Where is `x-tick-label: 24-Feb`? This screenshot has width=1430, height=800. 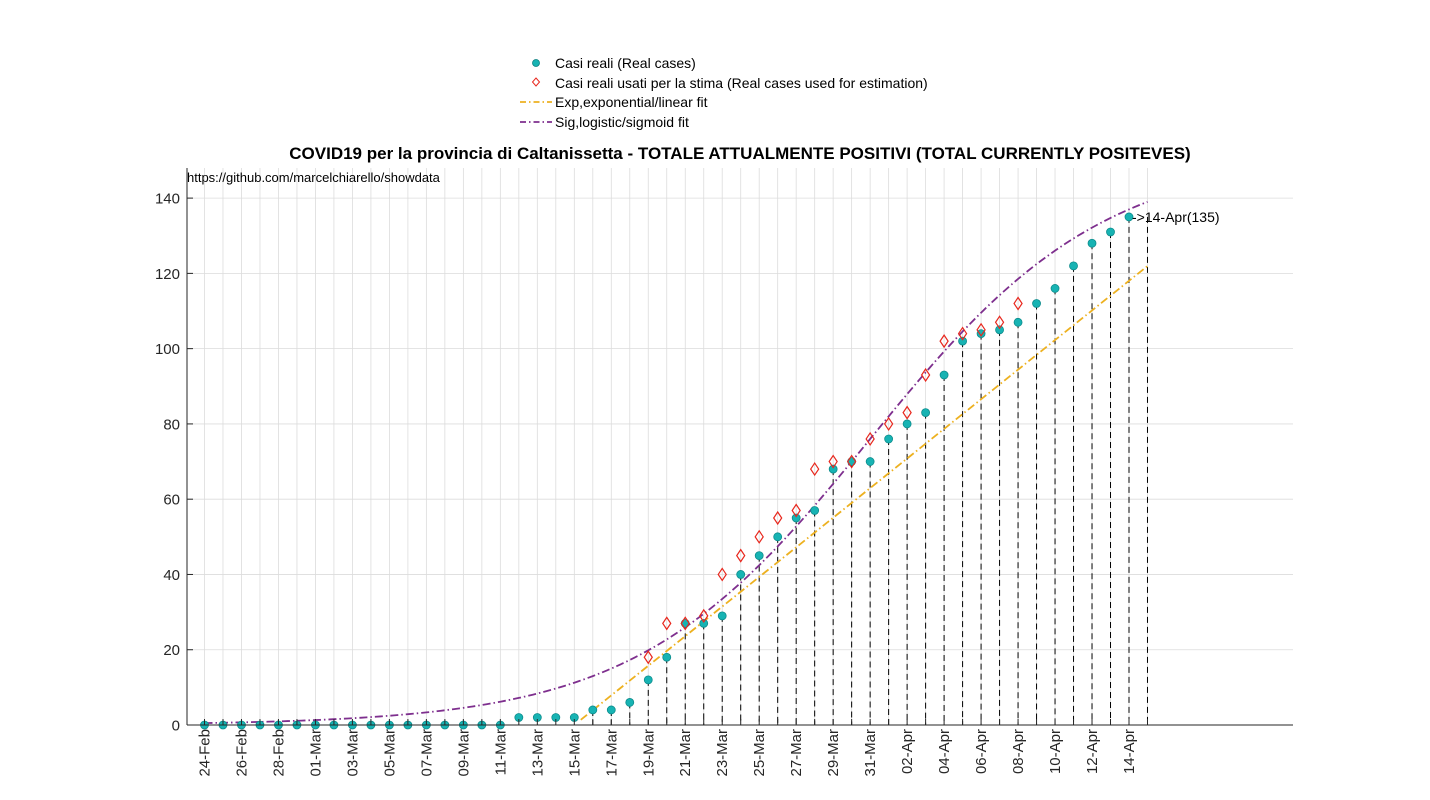
x-tick-label: 24-Feb is located at coordinates (205, 753).